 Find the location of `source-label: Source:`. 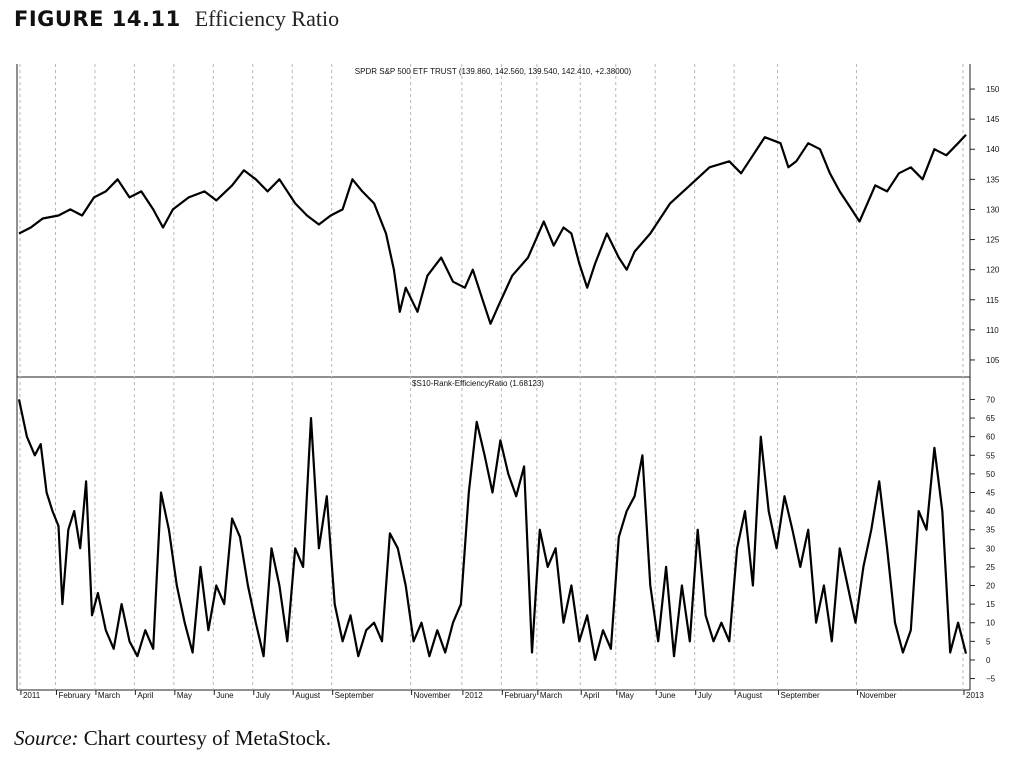

source-label: Source: is located at coordinates (46, 738).